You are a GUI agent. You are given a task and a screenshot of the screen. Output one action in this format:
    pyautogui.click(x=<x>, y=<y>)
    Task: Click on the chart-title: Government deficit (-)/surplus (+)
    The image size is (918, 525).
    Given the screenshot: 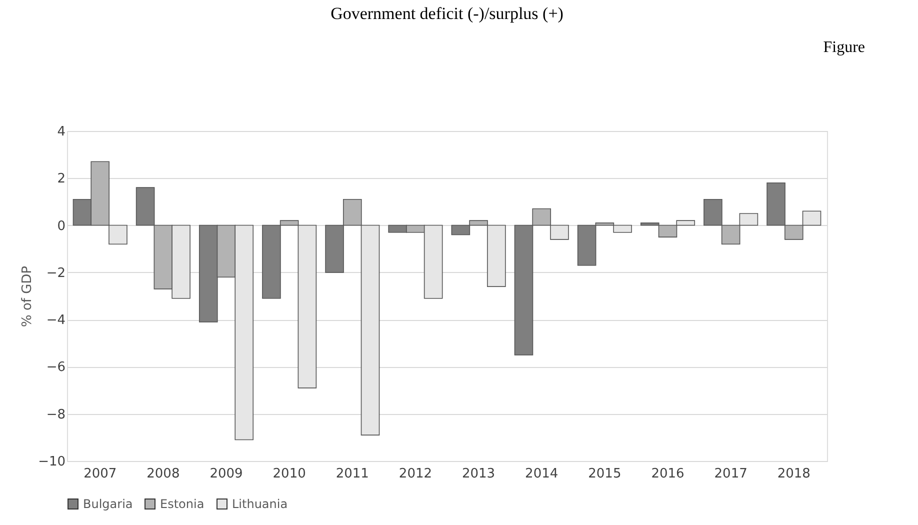 What is the action you would take?
    pyautogui.click(x=447, y=13)
    